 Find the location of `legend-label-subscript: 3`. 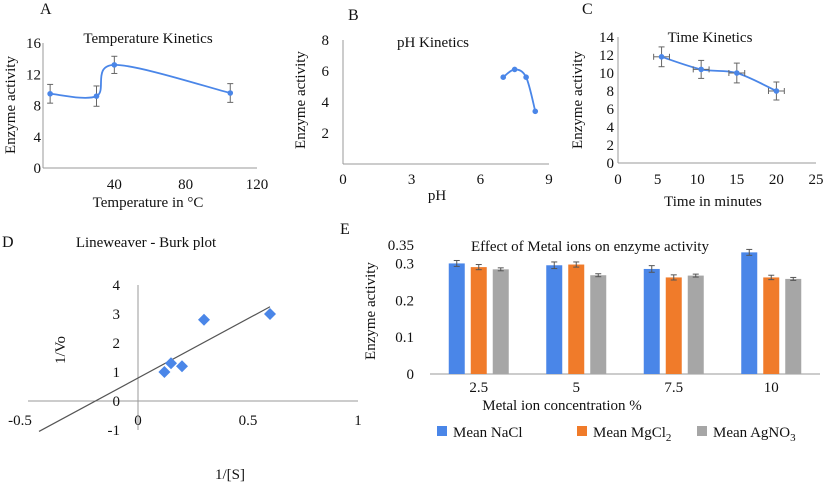

legend-label-subscript: 3 is located at coordinates (793, 438).